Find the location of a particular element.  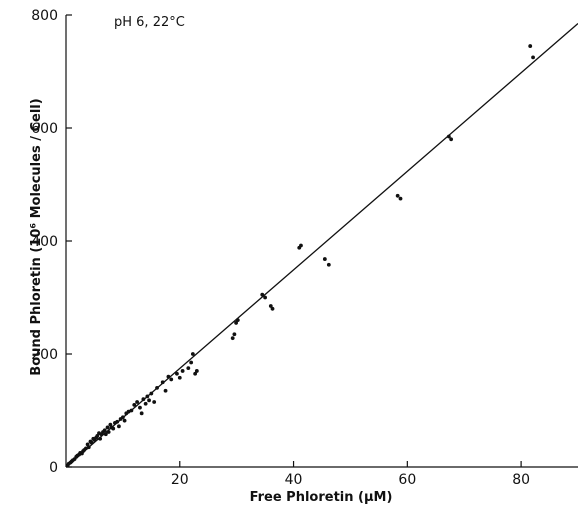

y-tick-label: 200 is located at coordinates (44, 355).